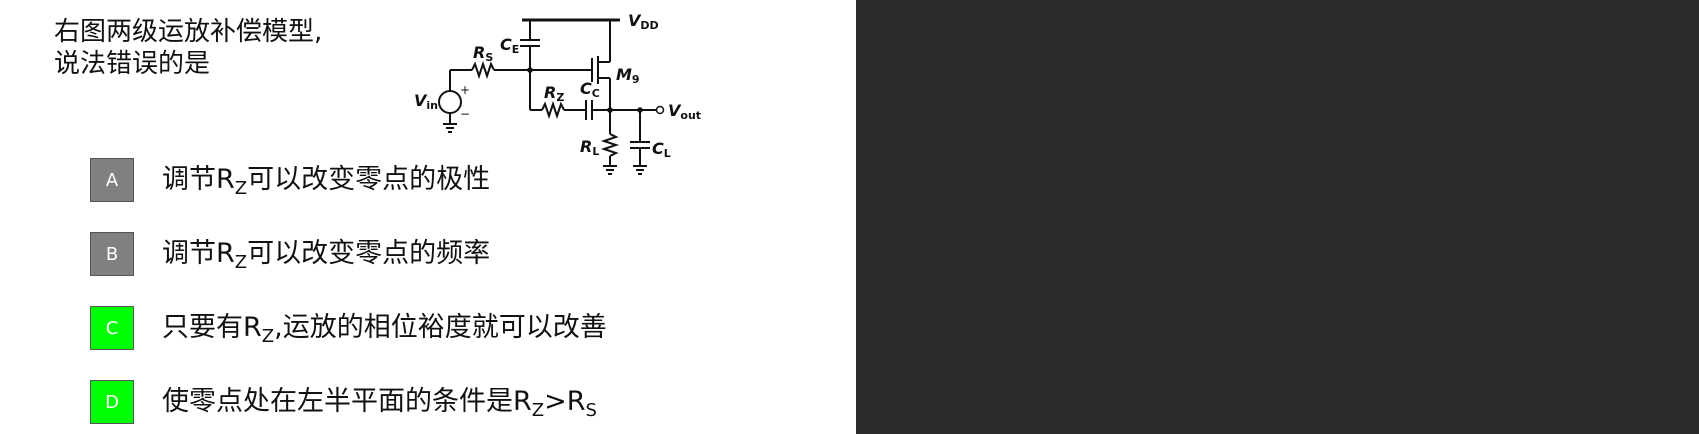  Describe the element at coordinates (188, 48) in the screenshot. I see `question-text: 右图两级运放补偿模型, 说法错误的是` at that location.